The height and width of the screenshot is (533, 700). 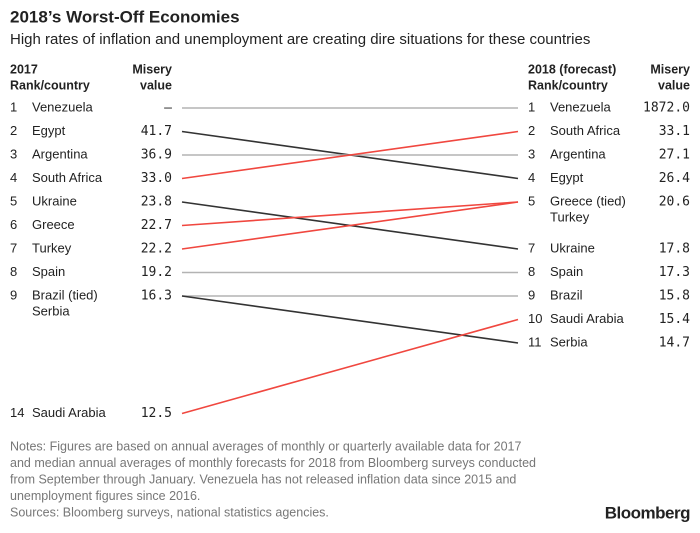 What do you see at coordinates (53, 224) in the screenshot?
I see `country: Greece` at bounding box center [53, 224].